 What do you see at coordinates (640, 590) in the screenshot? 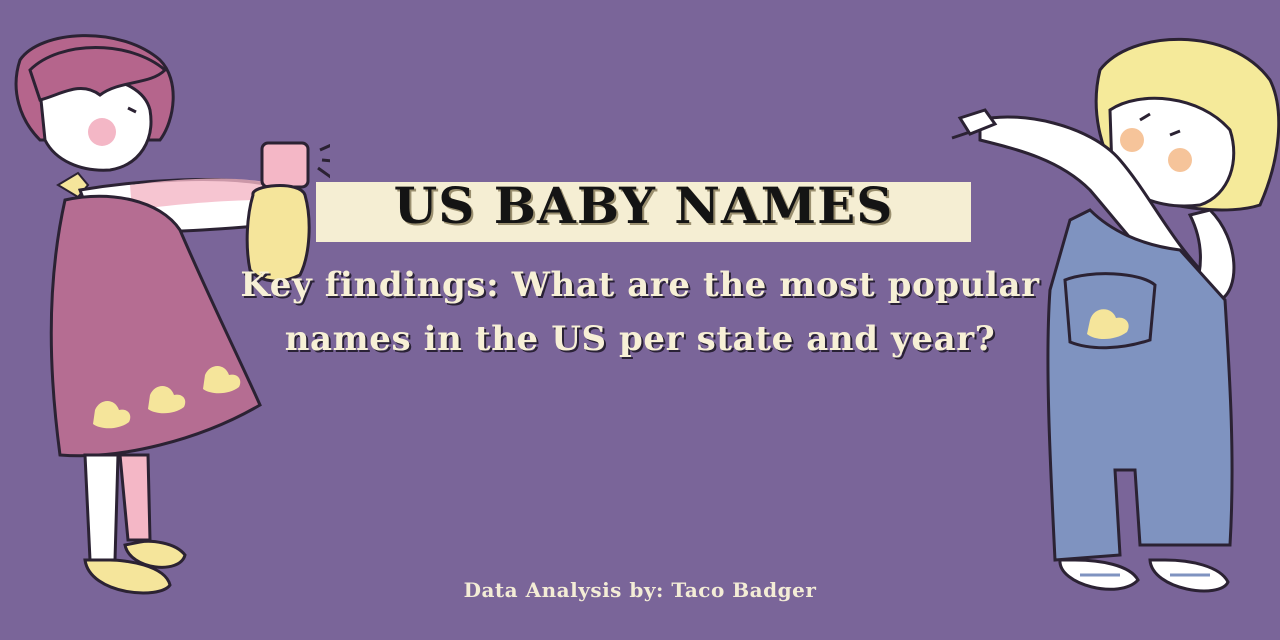
I see `author-credit: Data Analysis by: Taco Badger` at bounding box center [640, 590].